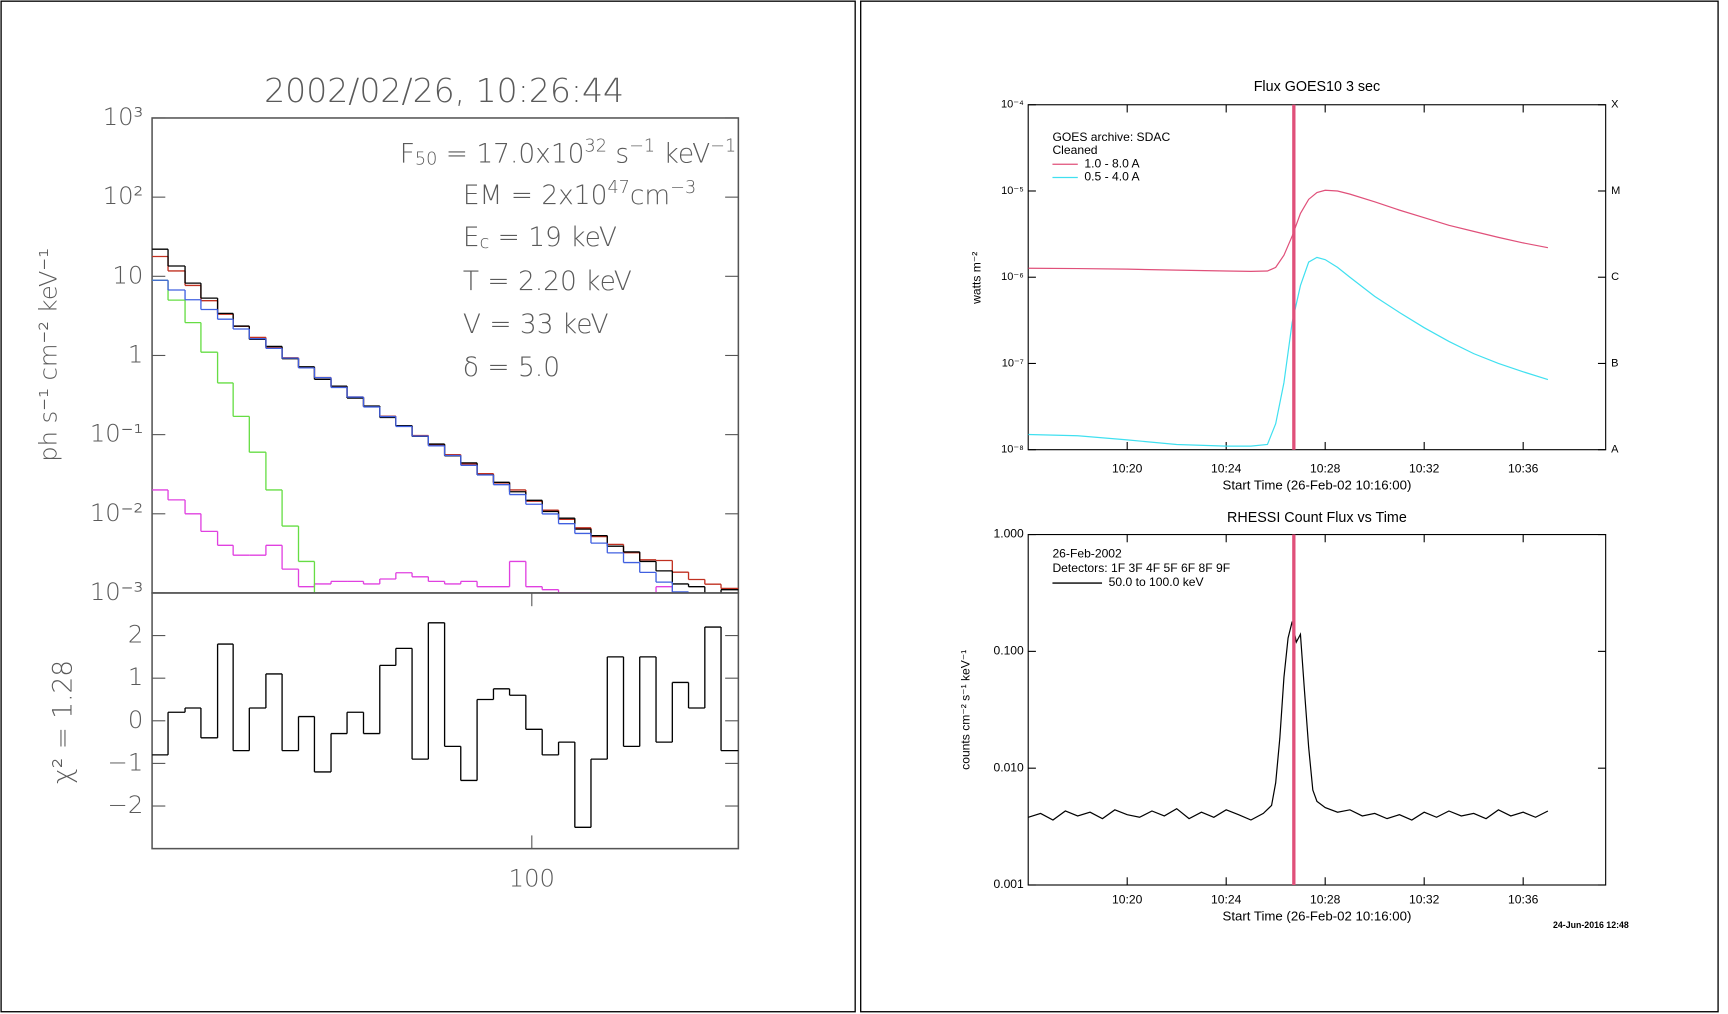 This screenshot has width=1728, height=1014. I want to click on annotation-part: c, so click(485, 243).